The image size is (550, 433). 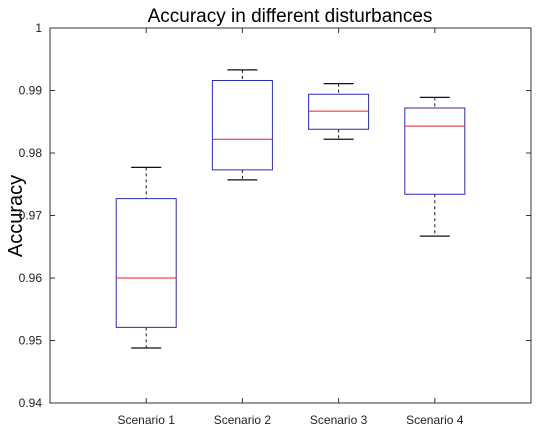 What do you see at coordinates (38, 28) in the screenshot?
I see `y-tick-label: 1` at bounding box center [38, 28].